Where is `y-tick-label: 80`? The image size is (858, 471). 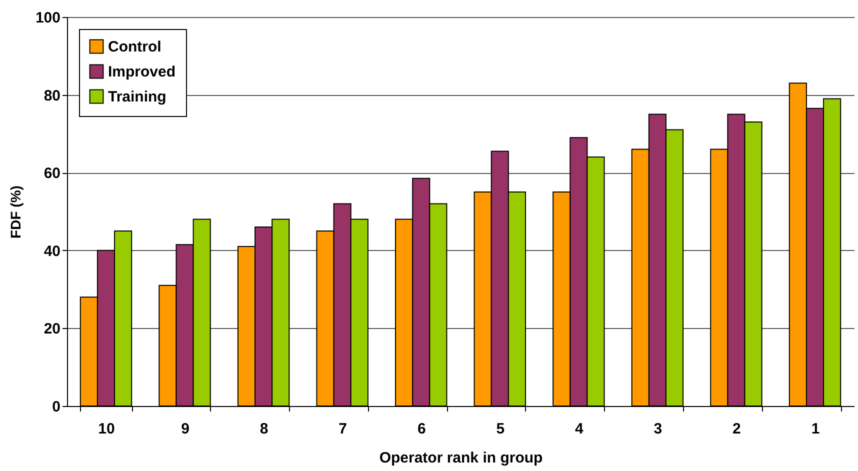 y-tick-label: 80 is located at coordinates (52, 95).